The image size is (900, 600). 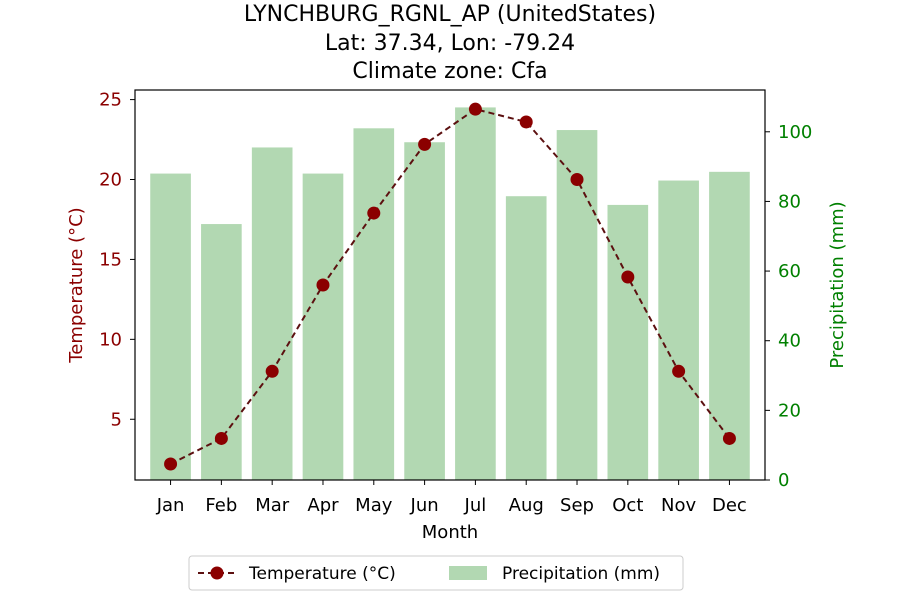 I want to click on chart-title-line-2: Lat: 37.34, Lon: -79.24, so click(x=450, y=43).